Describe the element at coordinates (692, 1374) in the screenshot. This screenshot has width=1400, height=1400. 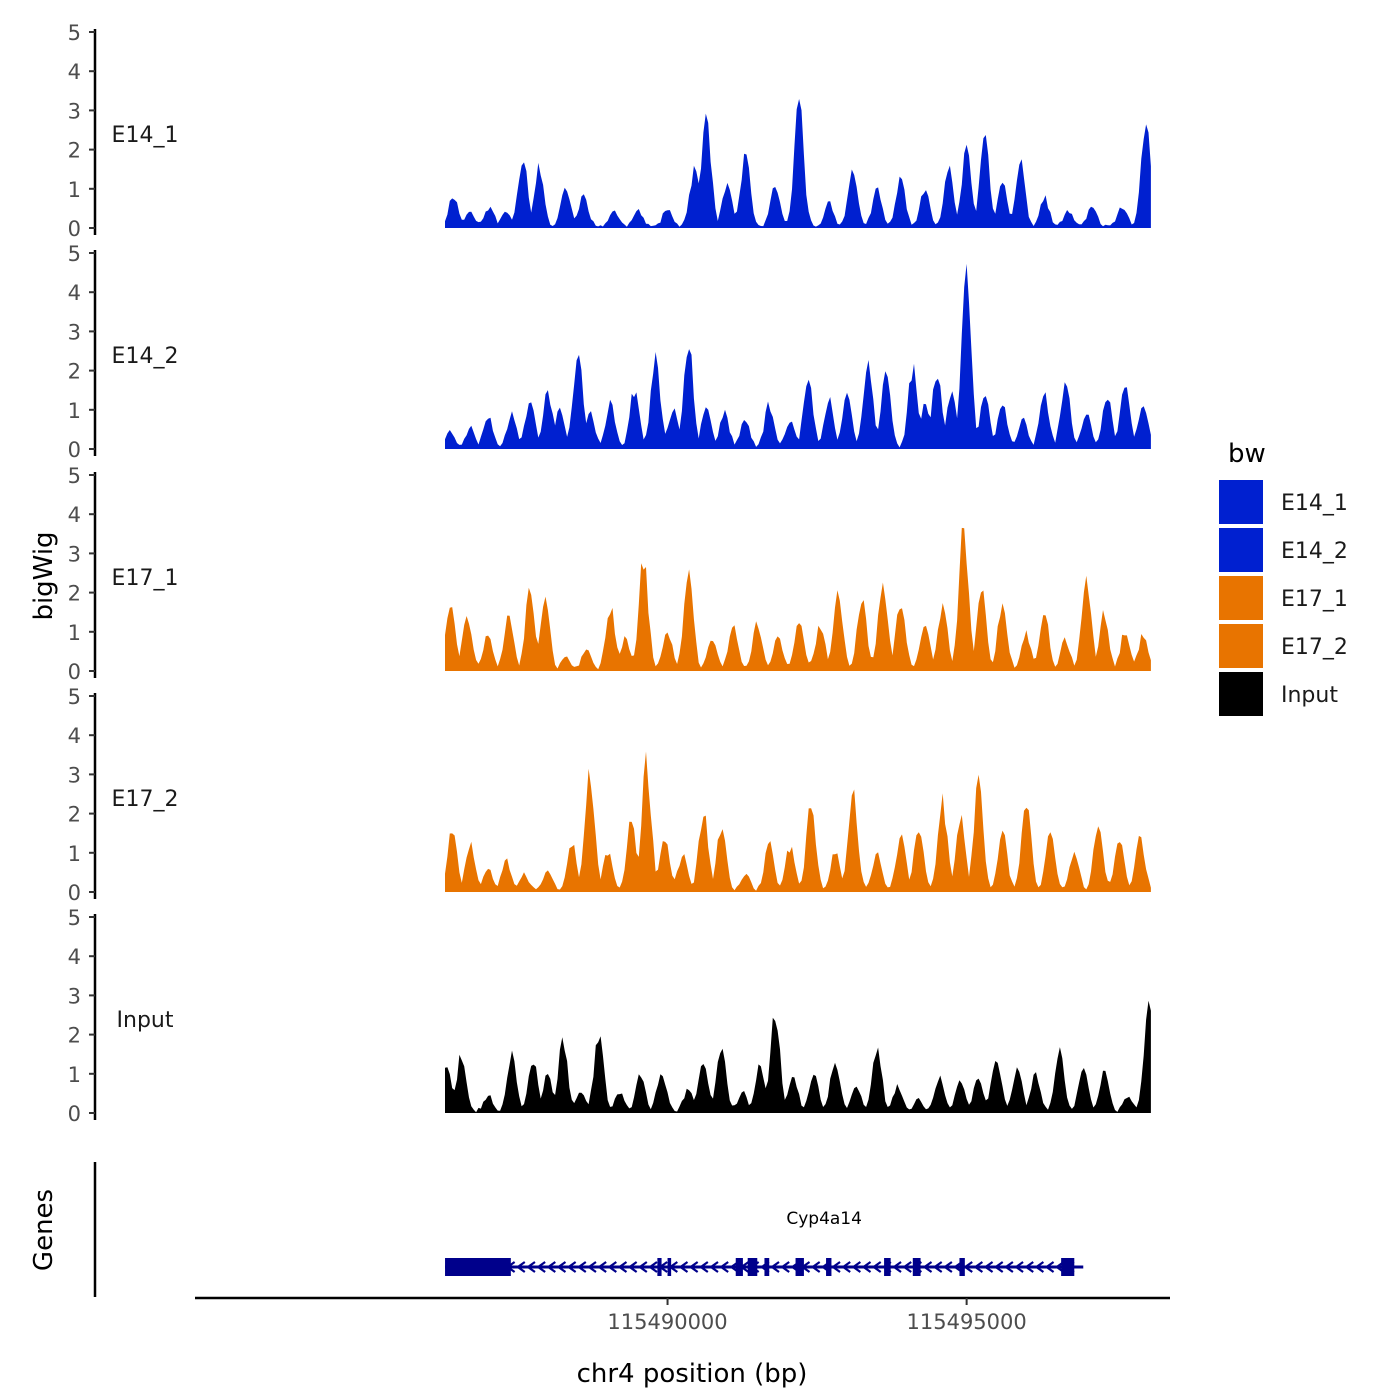
I see `x-axis-label: chr4 position (bp)` at that location.